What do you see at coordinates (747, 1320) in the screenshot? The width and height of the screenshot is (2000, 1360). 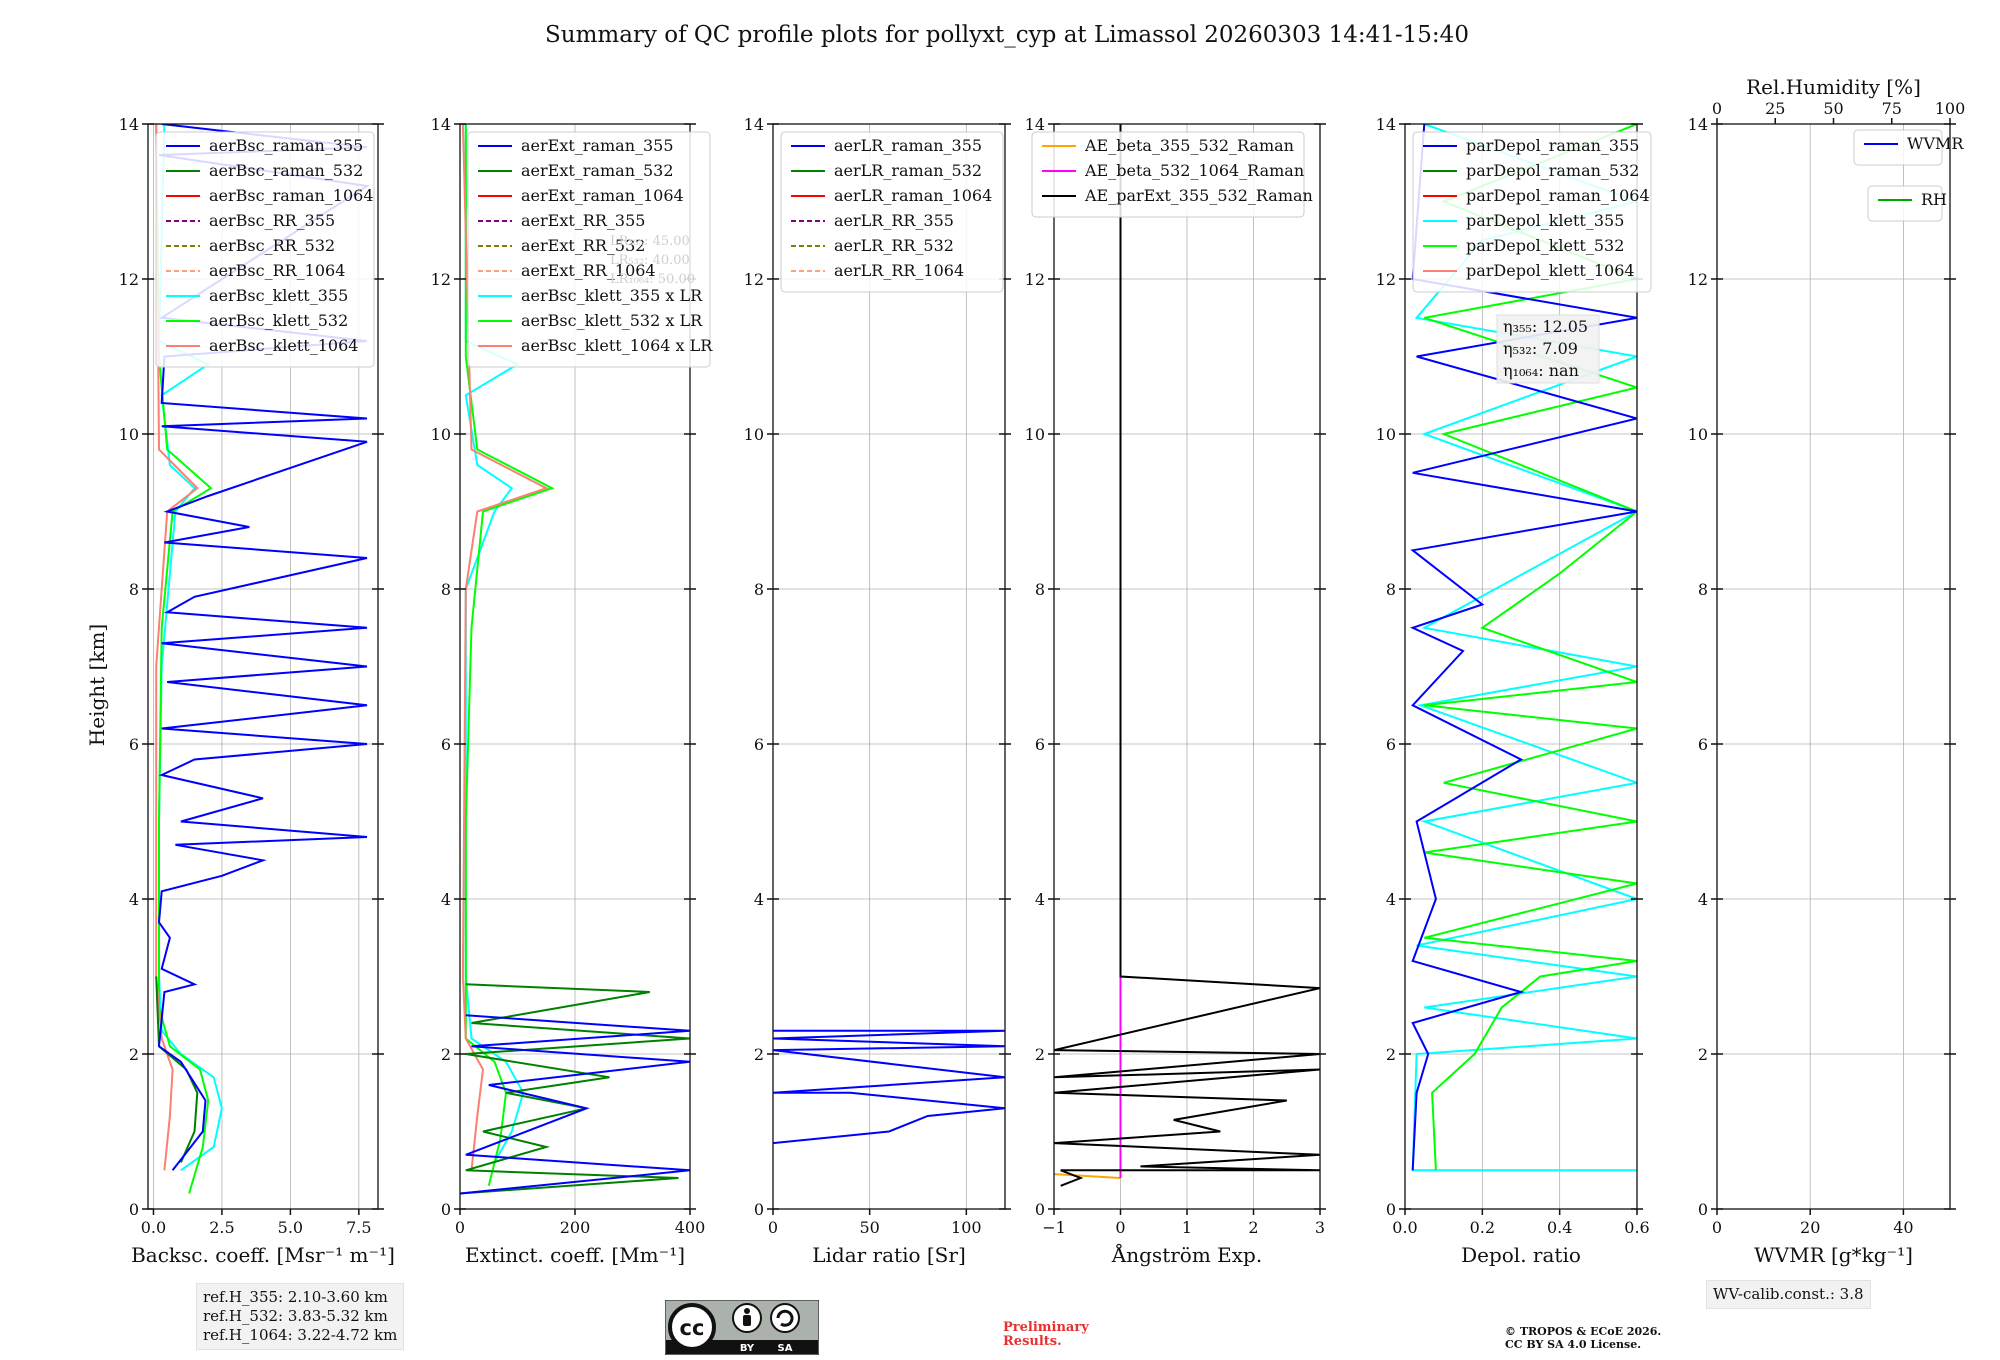 I see `by-icon-body` at bounding box center [747, 1320].